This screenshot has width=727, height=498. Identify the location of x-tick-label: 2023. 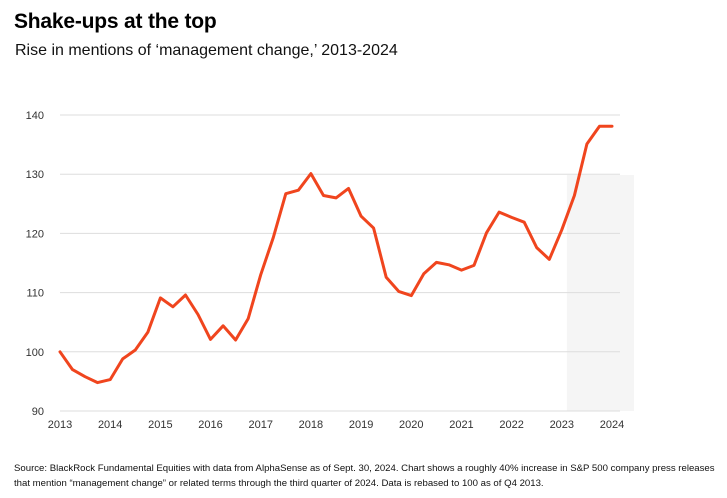
(562, 425).